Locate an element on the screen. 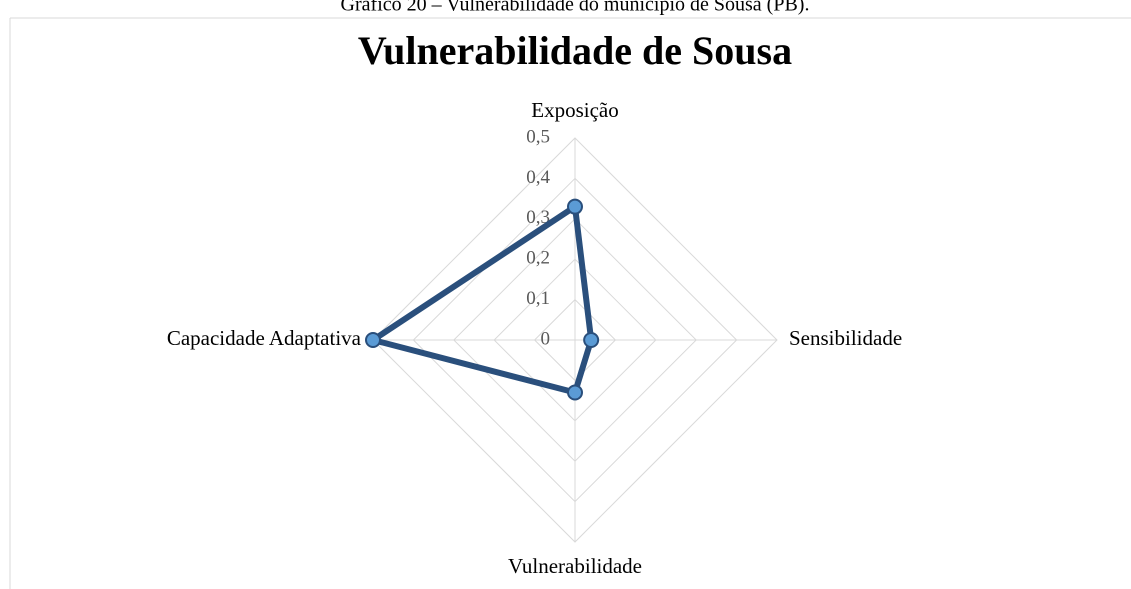 This screenshot has width=1131, height=589. r-tick-label: 0,1 is located at coordinates (538, 298).